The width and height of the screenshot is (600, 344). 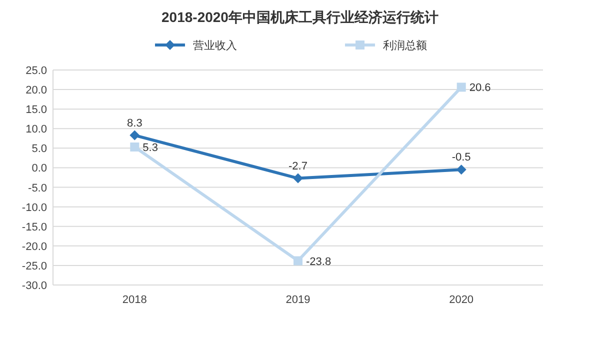 What do you see at coordinates (36, 110) in the screenshot?
I see `y-tick-label: 15.0` at bounding box center [36, 110].